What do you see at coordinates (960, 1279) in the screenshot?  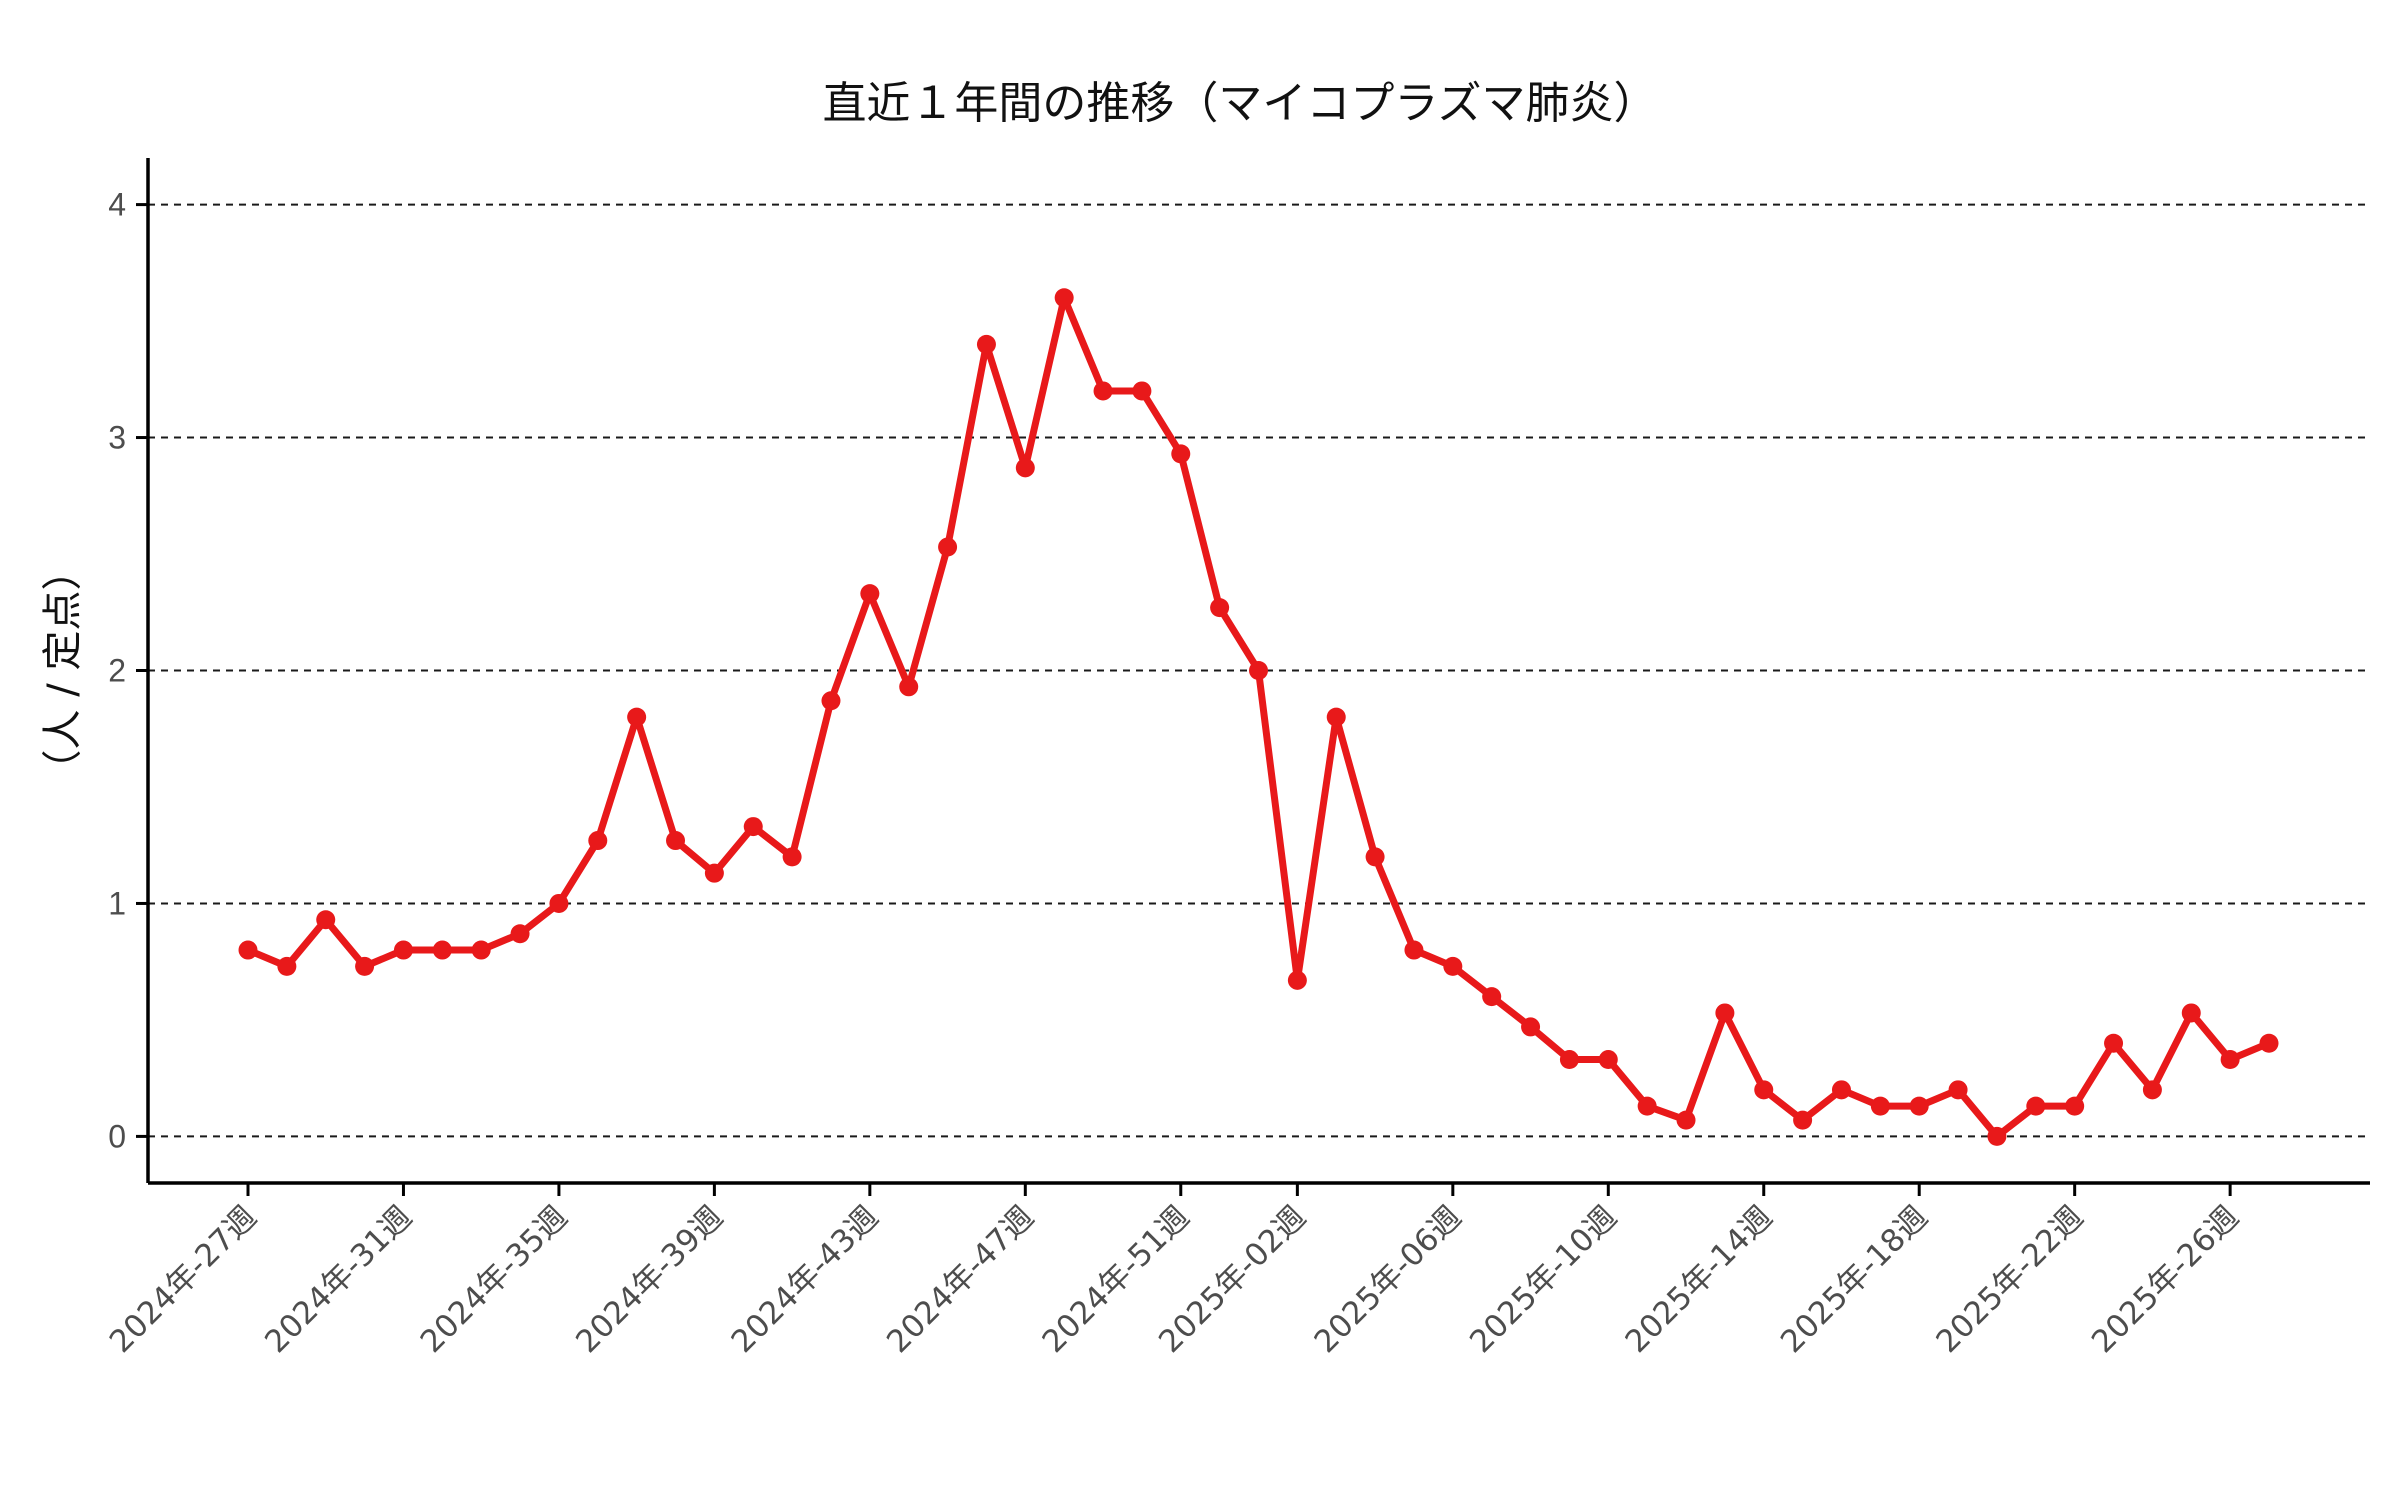 I see `x-tick-label-5: 2024年-47週` at bounding box center [960, 1279].